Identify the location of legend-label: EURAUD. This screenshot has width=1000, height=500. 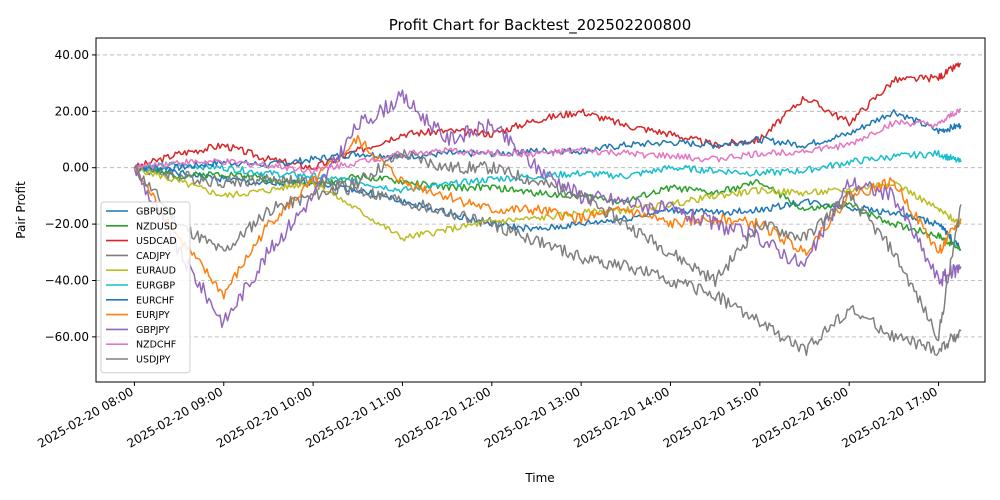
(156, 271).